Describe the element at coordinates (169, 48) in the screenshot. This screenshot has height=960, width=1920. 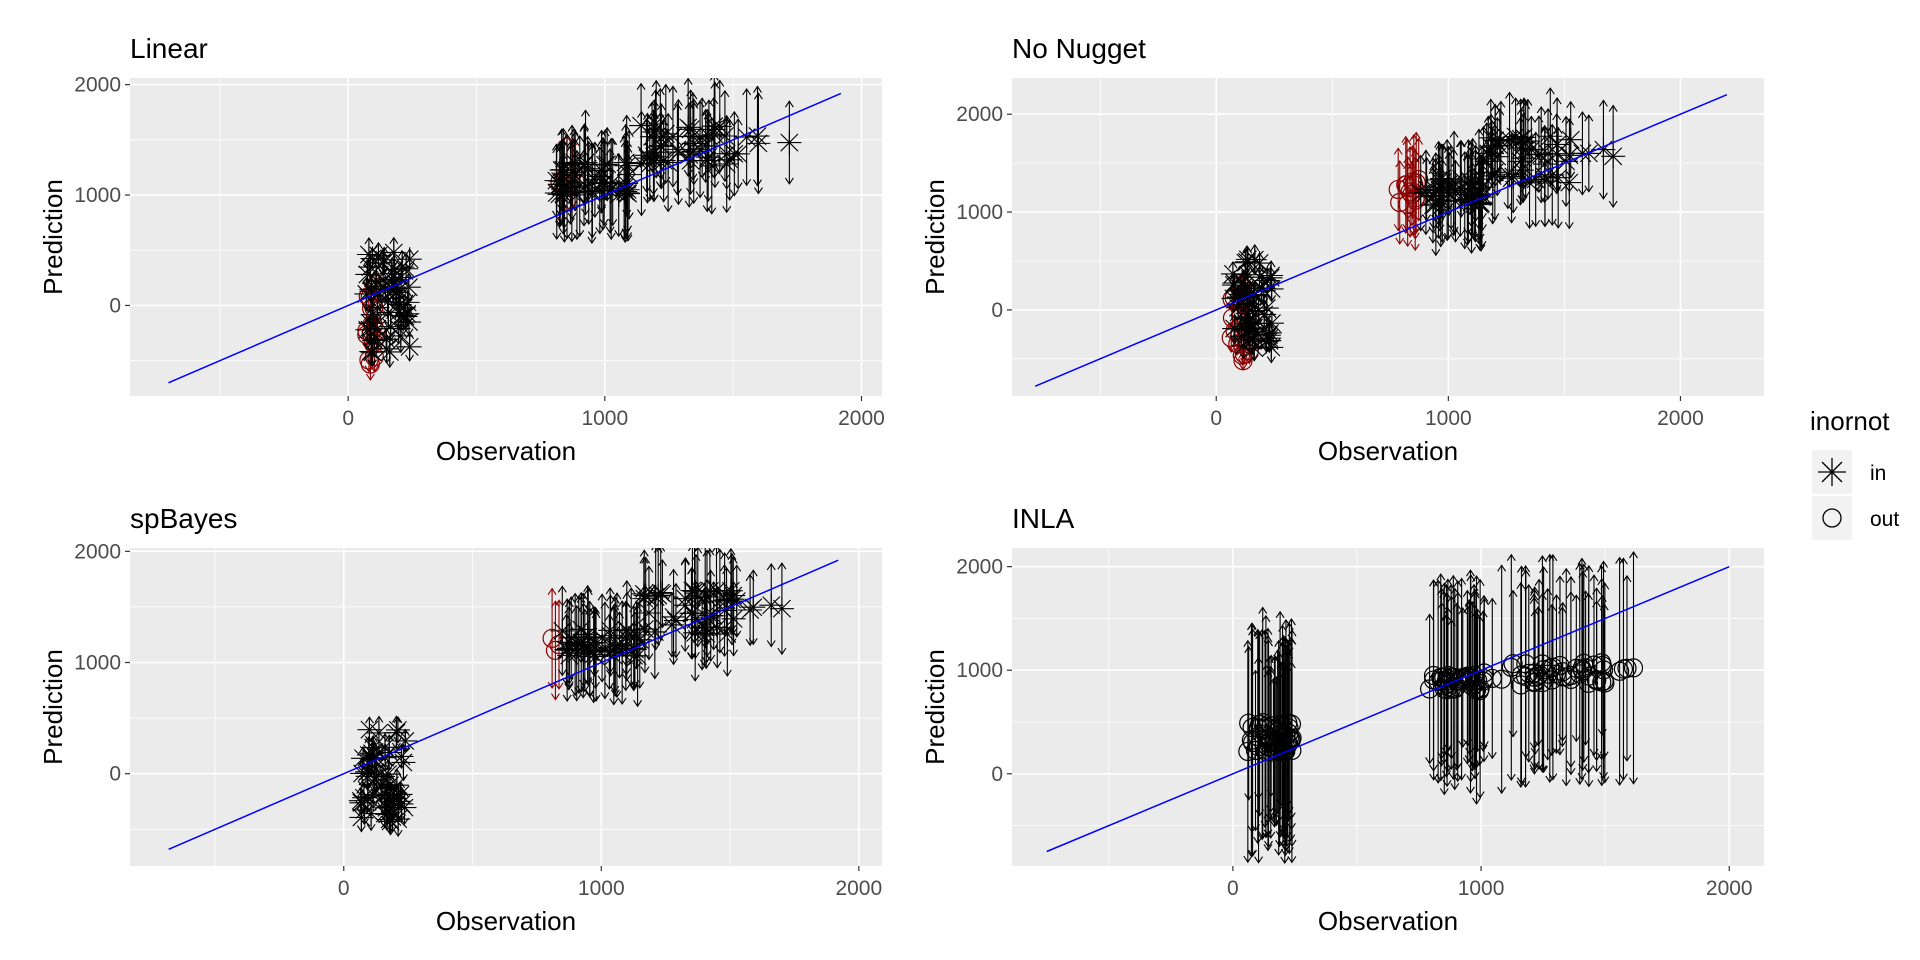
I see `panel-title: Linear` at that location.